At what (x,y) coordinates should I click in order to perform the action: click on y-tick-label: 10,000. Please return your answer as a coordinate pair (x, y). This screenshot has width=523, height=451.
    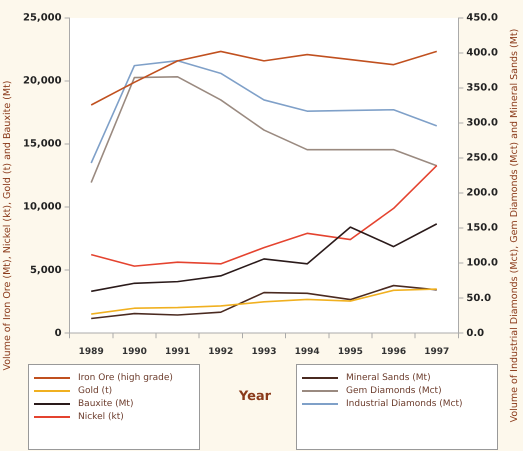
    Looking at the image, I should click on (42, 207).